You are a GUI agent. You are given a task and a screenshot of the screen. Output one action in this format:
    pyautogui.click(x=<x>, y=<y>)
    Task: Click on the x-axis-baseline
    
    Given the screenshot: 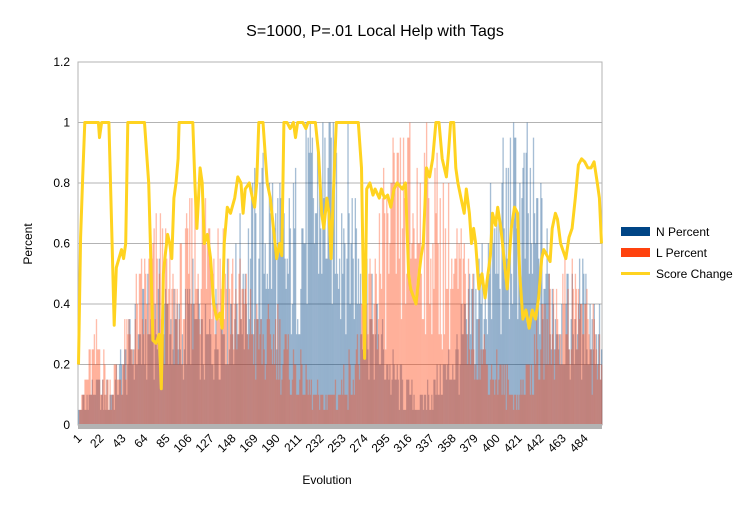 What is the action you would take?
    pyautogui.click(x=340, y=426)
    